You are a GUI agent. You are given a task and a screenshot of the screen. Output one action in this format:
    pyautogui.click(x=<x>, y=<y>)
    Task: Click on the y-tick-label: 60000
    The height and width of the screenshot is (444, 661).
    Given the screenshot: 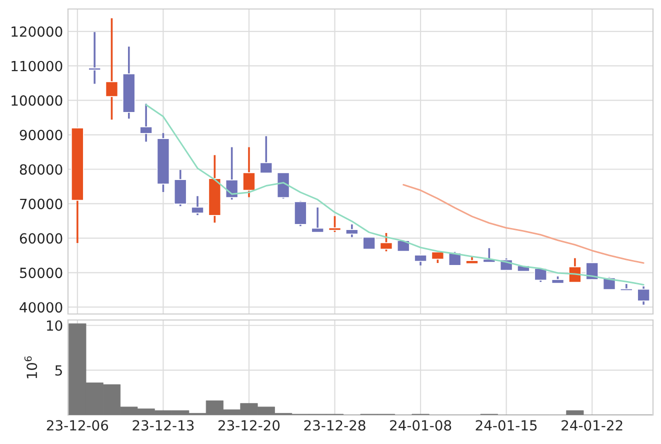 What is the action you would take?
    pyautogui.click(x=41, y=238)
    